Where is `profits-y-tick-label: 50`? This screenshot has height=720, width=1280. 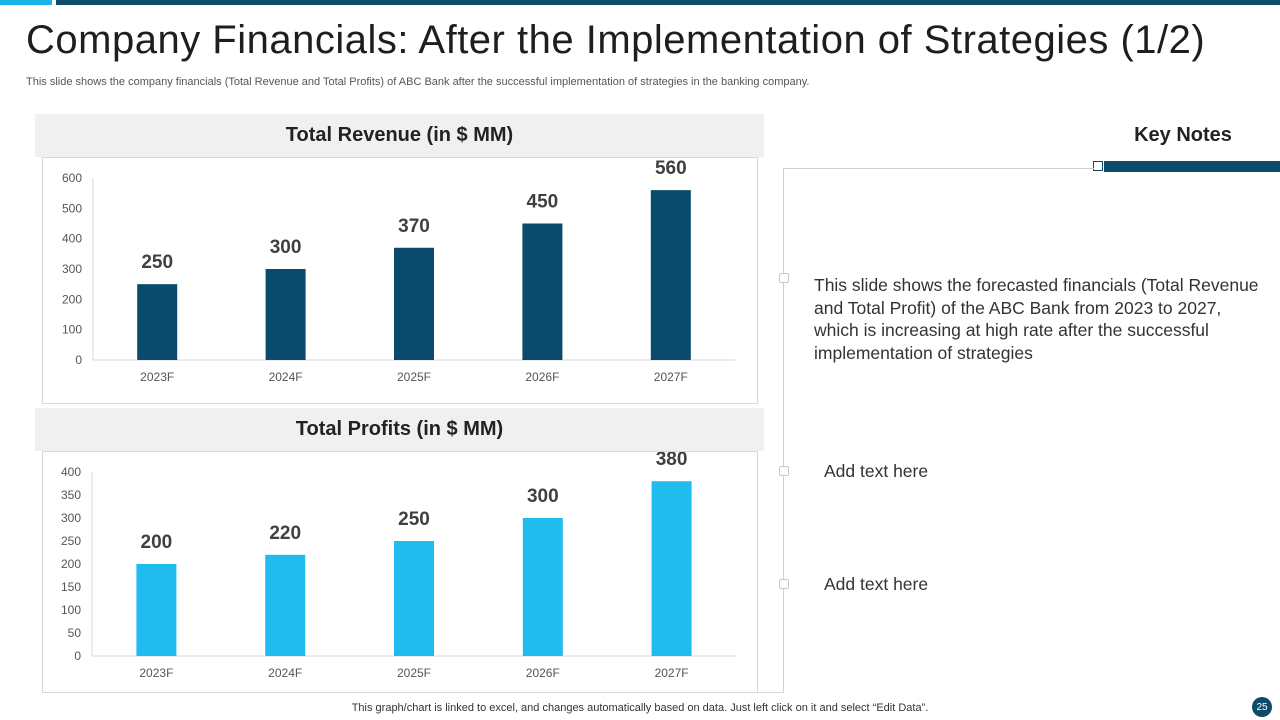 profits-y-tick-label: 50 is located at coordinates (75, 633).